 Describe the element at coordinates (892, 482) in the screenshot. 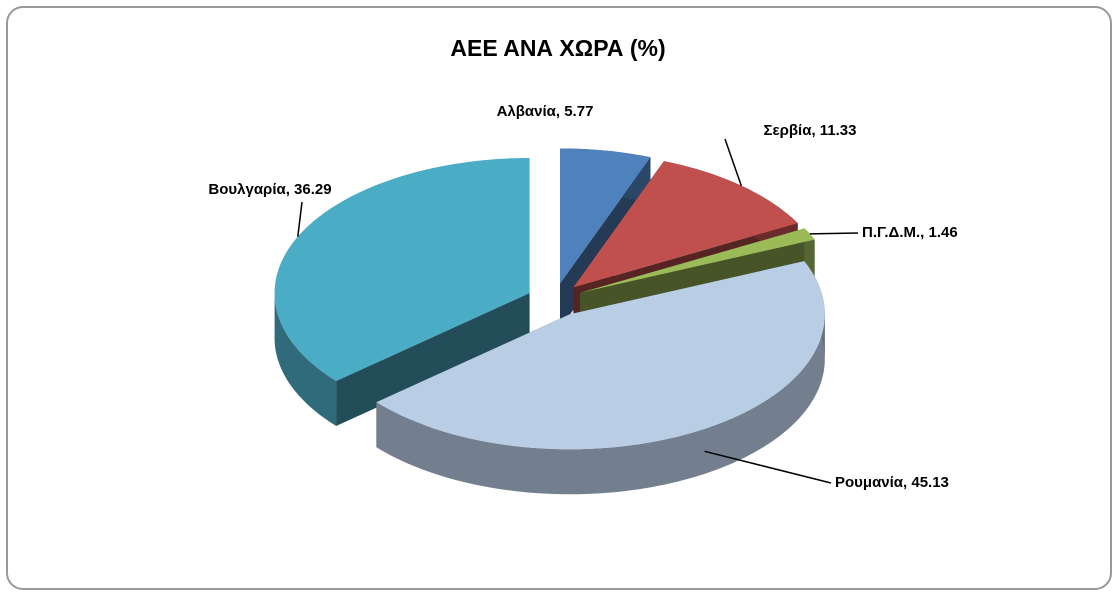

I see `data-label: Ρουμανία, 45.13` at that location.